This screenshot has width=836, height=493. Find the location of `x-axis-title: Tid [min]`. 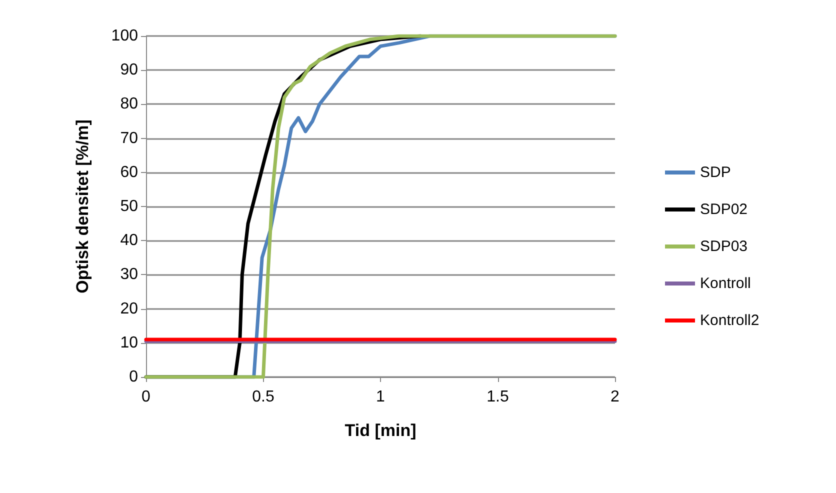

x-axis-title: Tid [min] is located at coordinates (380, 430).